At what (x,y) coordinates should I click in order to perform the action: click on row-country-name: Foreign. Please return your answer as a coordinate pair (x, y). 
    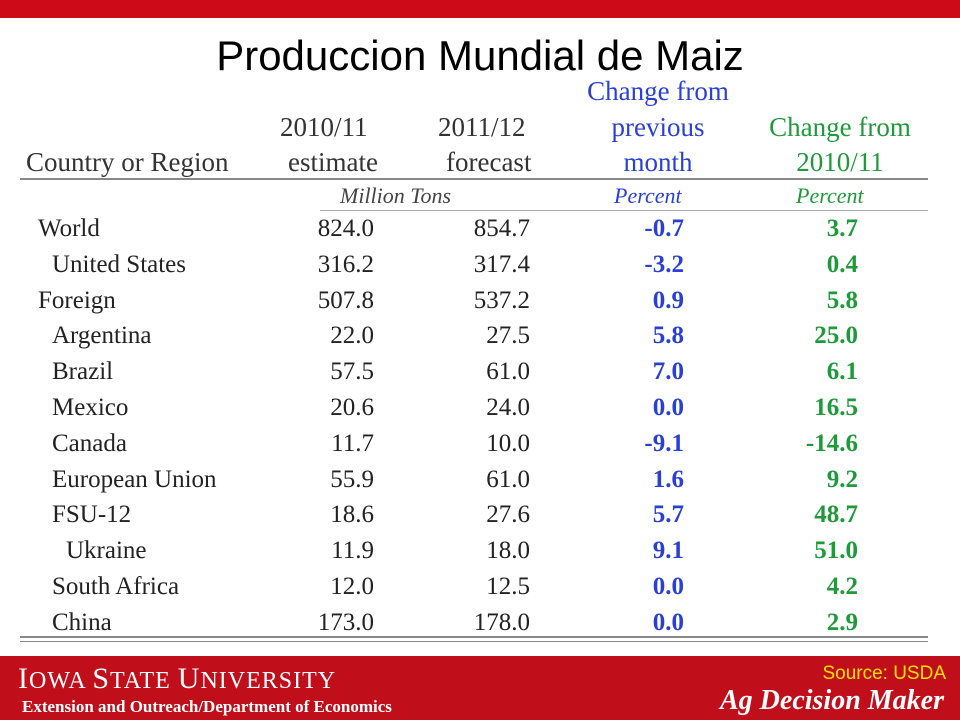
    Looking at the image, I should click on (77, 300).